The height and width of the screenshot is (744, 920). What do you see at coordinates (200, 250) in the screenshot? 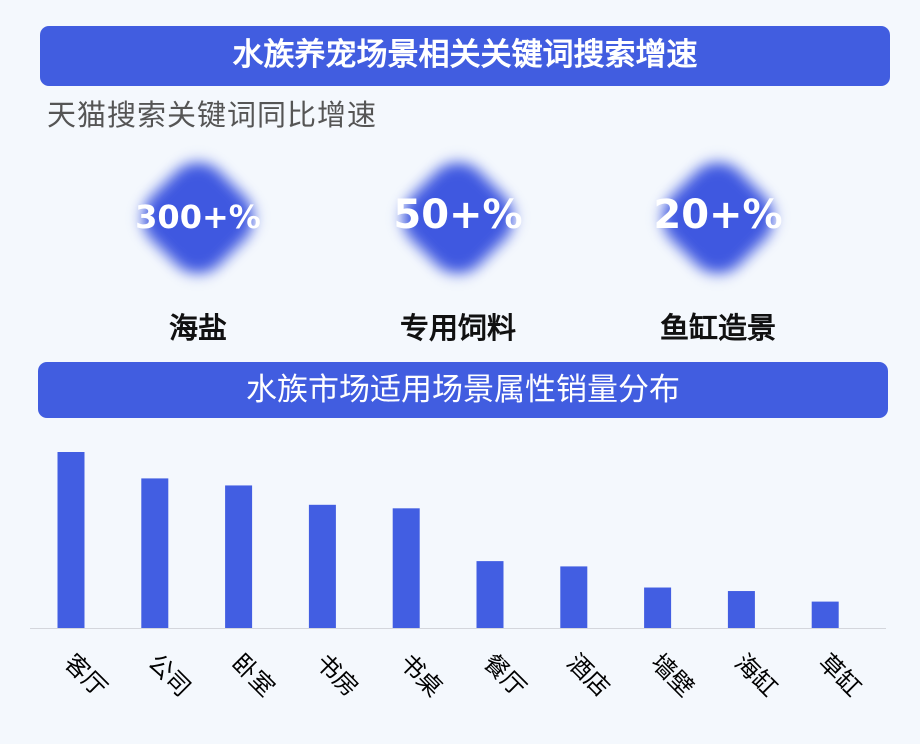
I see `stat-sea-salt: 300+% 海盐` at bounding box center [200, 250].